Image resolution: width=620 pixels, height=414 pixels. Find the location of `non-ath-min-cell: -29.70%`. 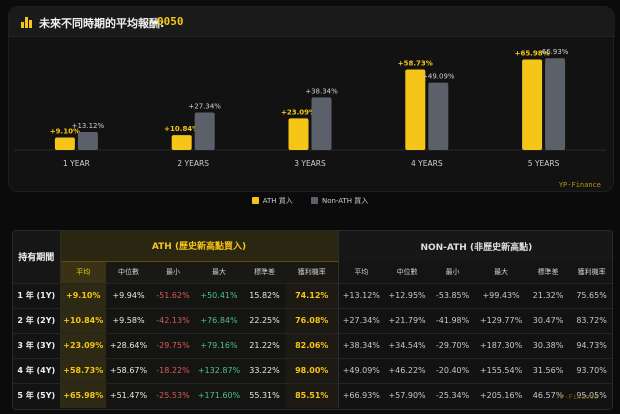

non-ath-min-cell: -29.70% is located at coordinates (453, 345).